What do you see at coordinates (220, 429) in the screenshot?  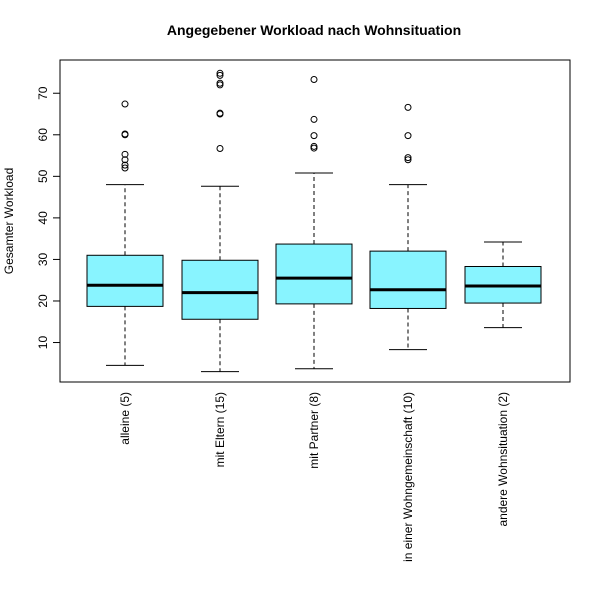 I see `x-category-label: mit Eltern (15)` at bounding box center [220, 429].